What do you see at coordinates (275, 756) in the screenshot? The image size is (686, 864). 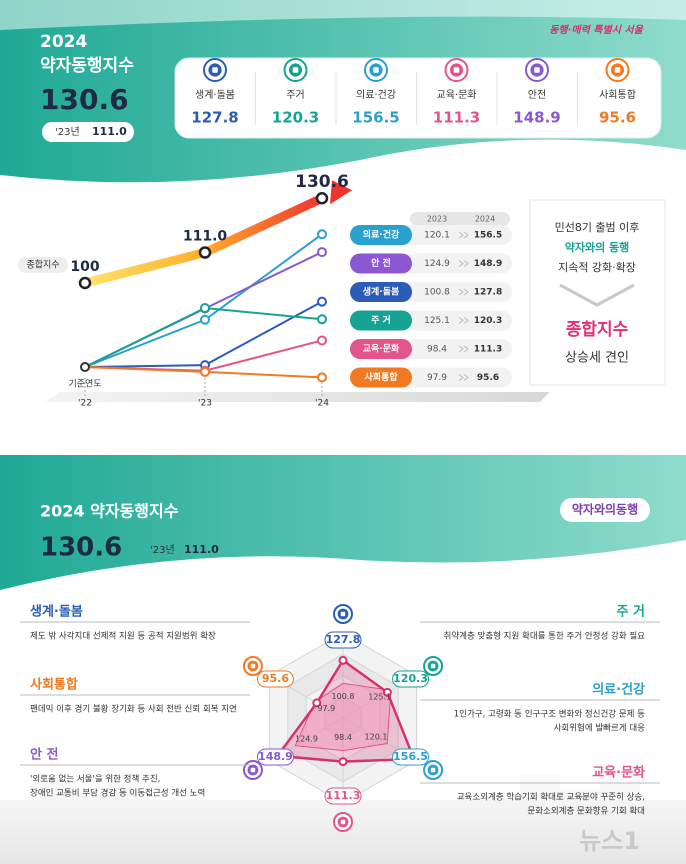 I see `radar-value: 148.9` at bounding box center [275, 756].